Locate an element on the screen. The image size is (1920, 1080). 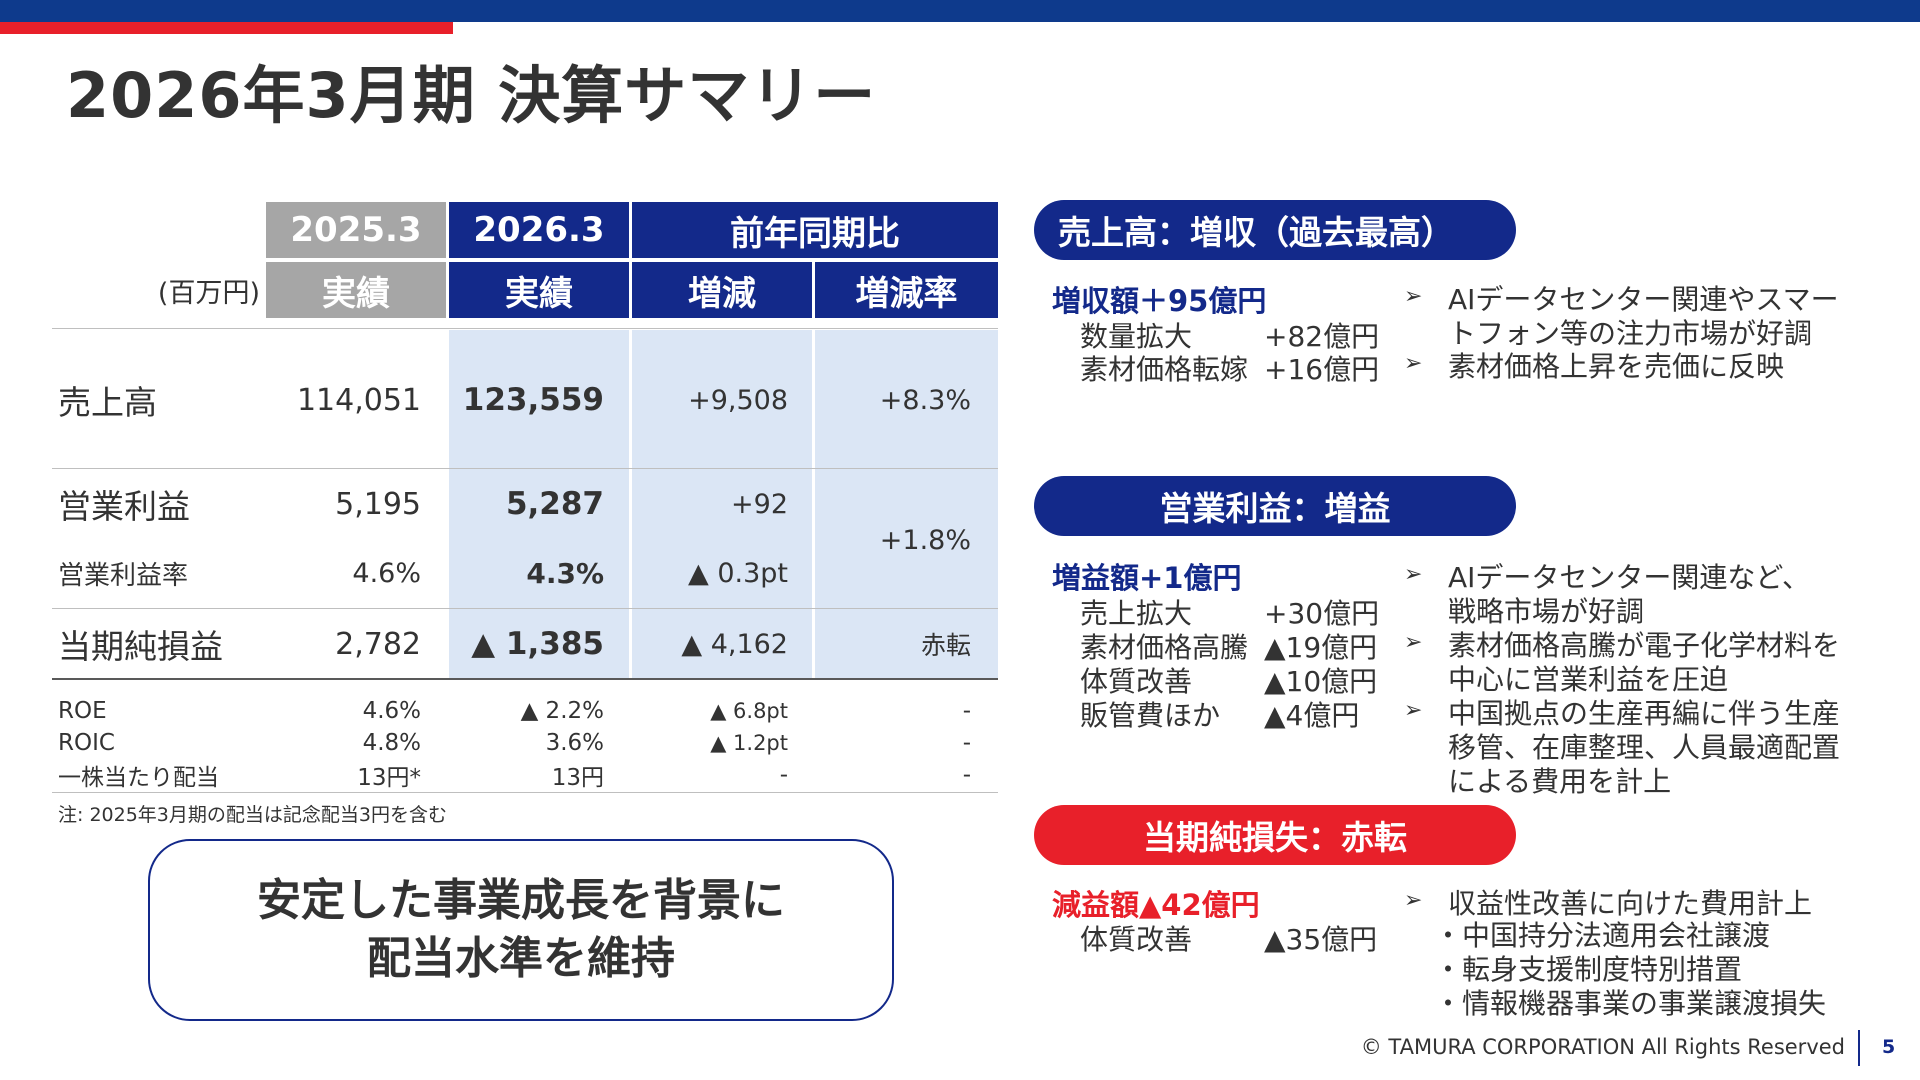
row-label-sales: 売上高 is located at coordinates (107, 402).